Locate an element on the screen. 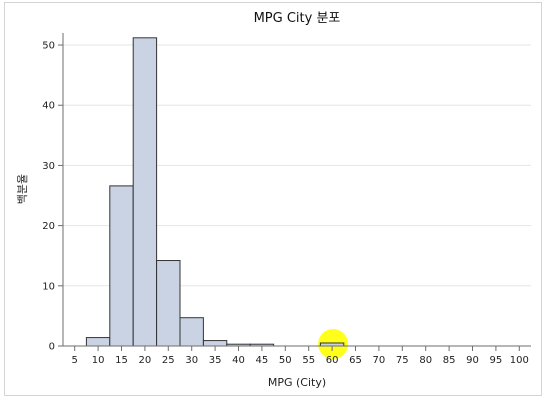  x-tick-label-95: 95 is located at coordinates (496, 360).